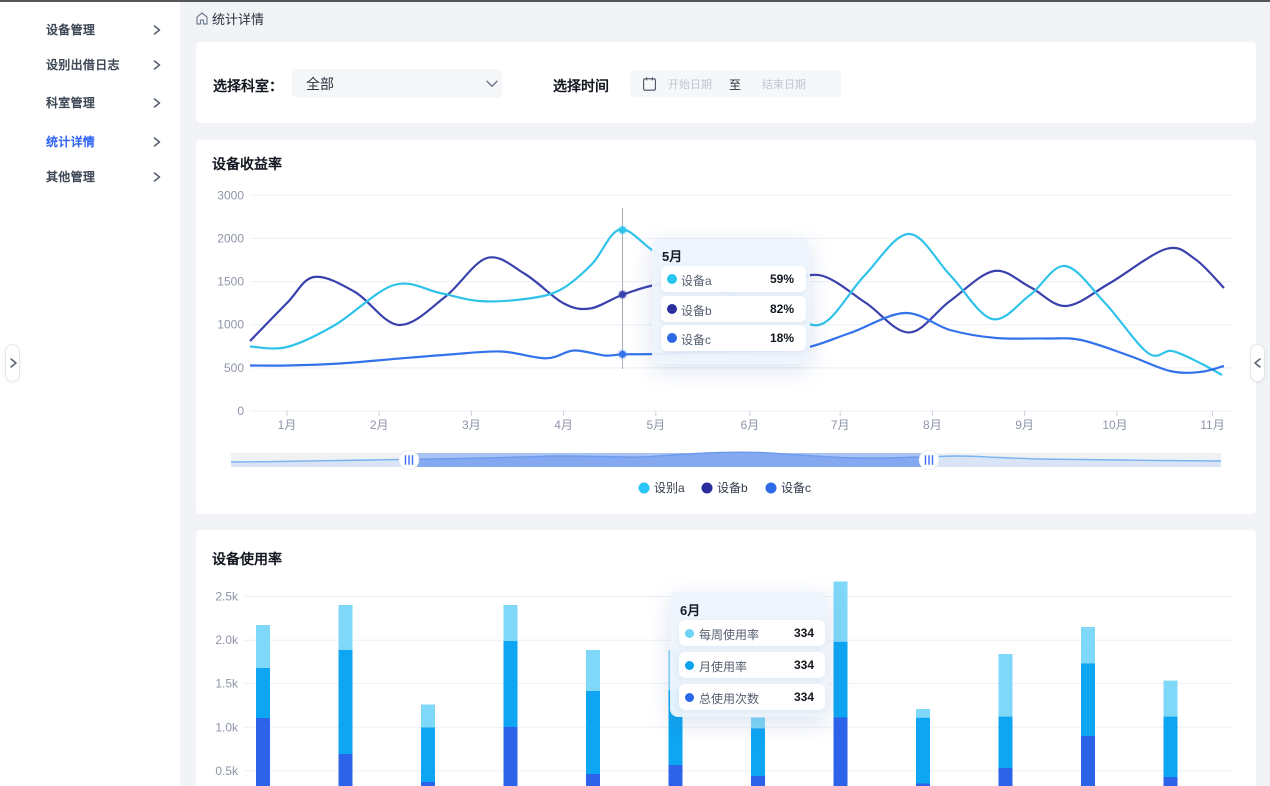 The image size is (1270, 786). Describe the element at coordinates (840, 425) in the screenshot. I see `svg-text: 7月` at that location.